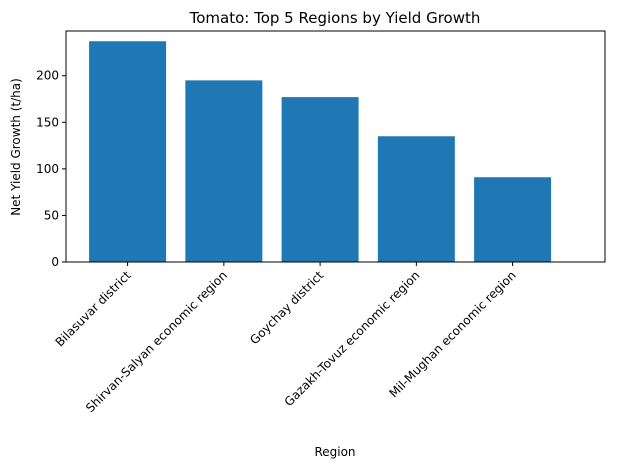  I want to click on y-tick-label-5: 200, so click(47, 76).